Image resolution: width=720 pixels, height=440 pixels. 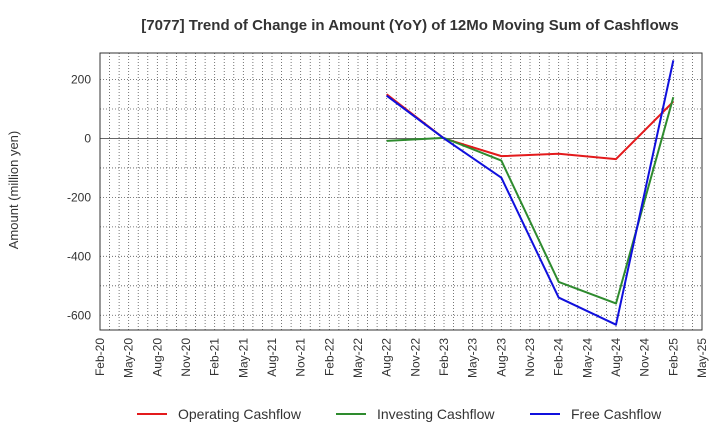 I want to click on legend-label: Investing Cashflow, so click(x=436, y=414).